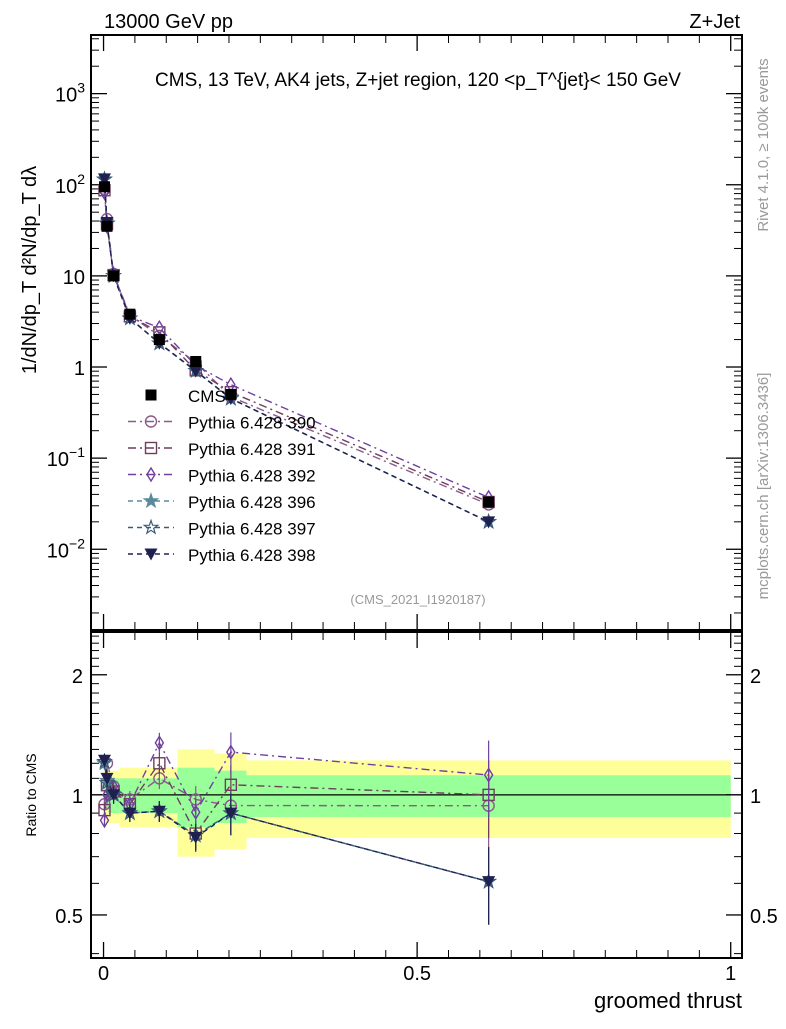 This screenshot has width=786, height=1029. Describe the element at coordinates (714, 22) in the screenshot. I see `header-right: Z+Jet` at that location.